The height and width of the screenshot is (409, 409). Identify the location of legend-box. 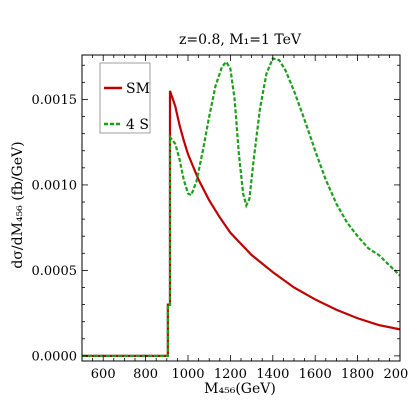
(125, 98).